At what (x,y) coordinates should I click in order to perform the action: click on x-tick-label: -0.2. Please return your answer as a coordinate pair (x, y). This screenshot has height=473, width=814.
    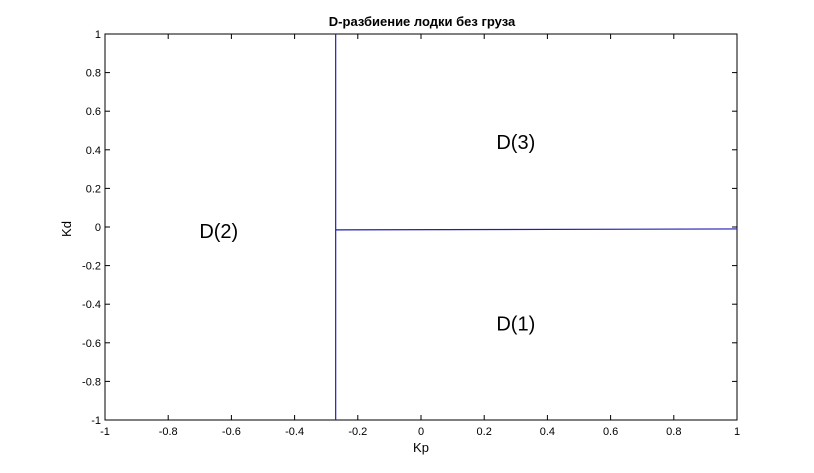
    Looking at the image, I should click on (357, 432).